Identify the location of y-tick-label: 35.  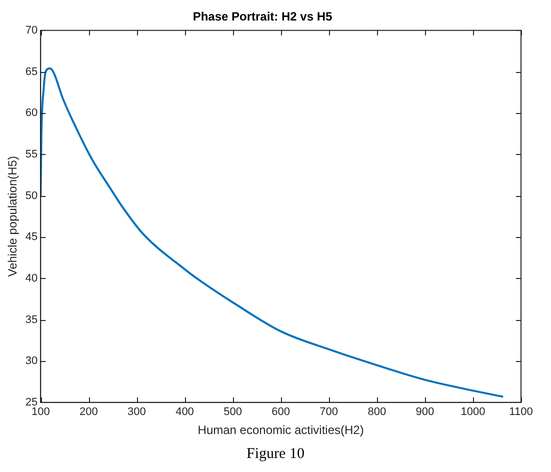
(31, 320).